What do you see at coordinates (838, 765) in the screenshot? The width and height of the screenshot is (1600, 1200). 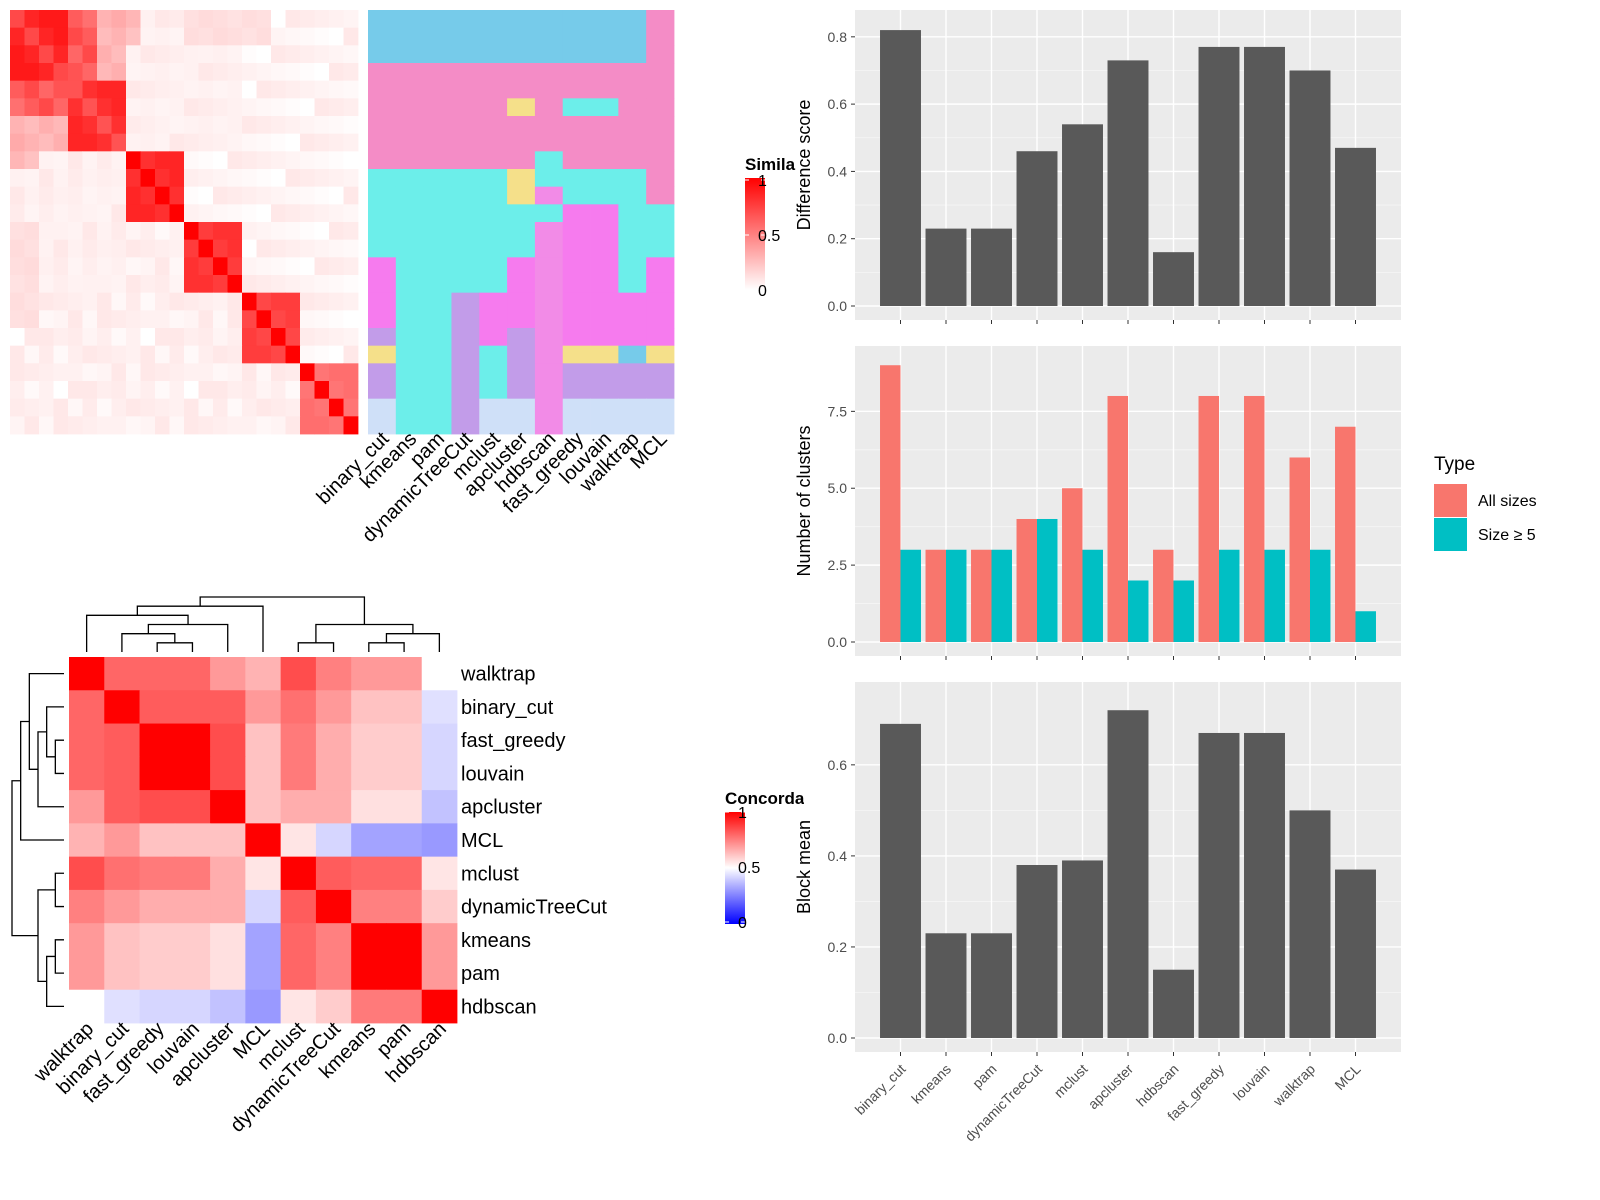 I see `y-tick-label: 0.6` at bounding box center [838, 765].